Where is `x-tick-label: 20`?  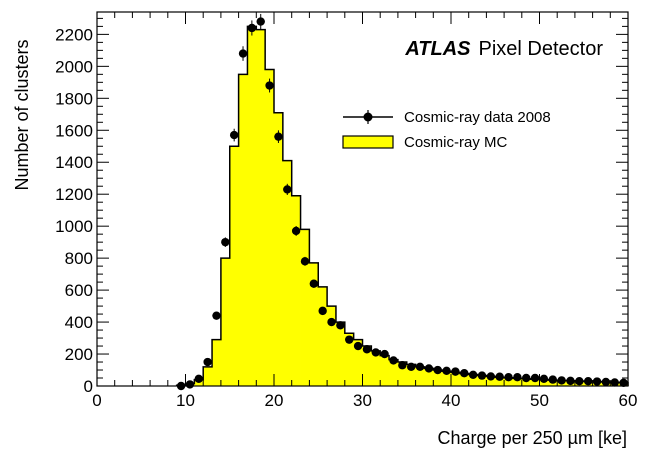 x-tick-label: 20 is located at coordinates (274, 400).